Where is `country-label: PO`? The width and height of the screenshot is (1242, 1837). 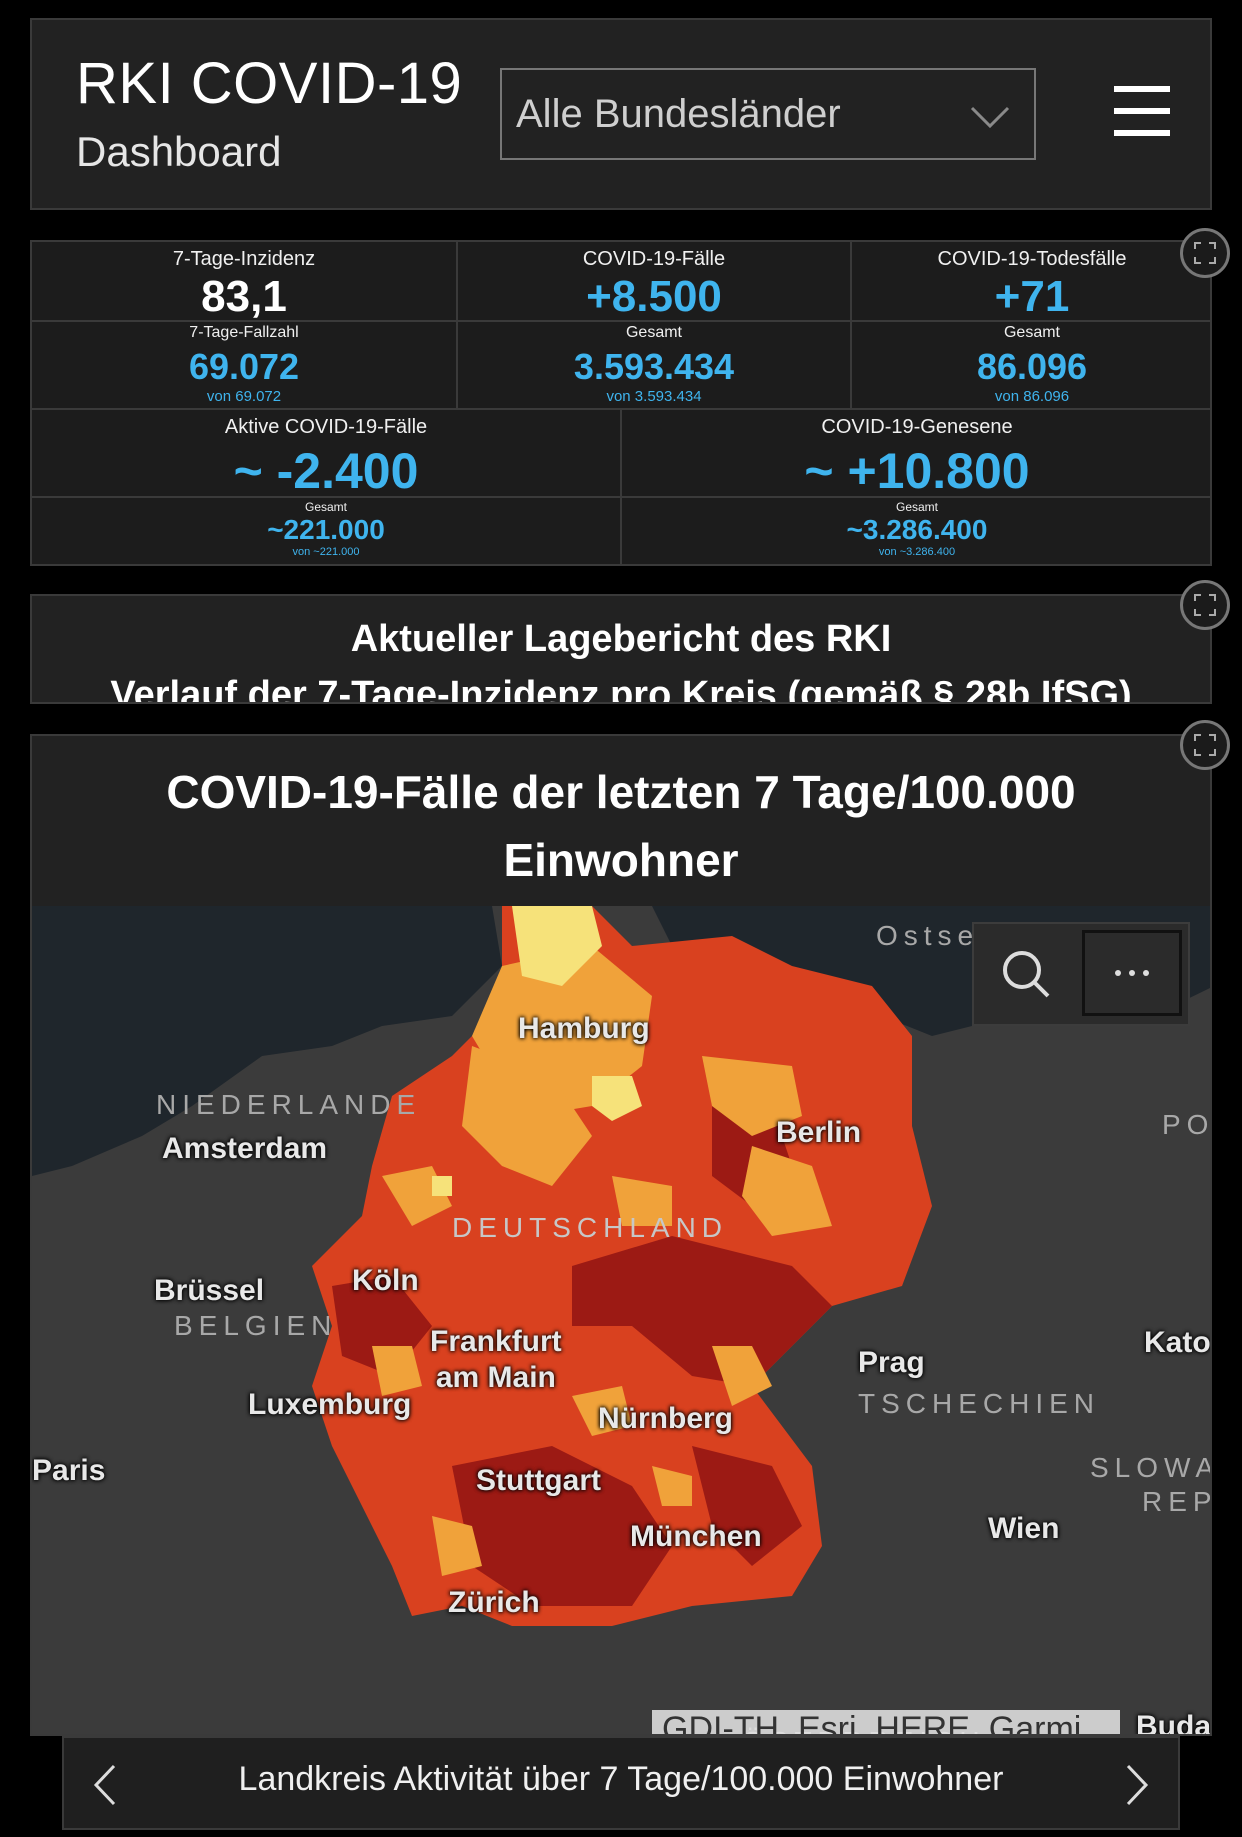 country-label: PO is located at coordinates (1187, 1124).